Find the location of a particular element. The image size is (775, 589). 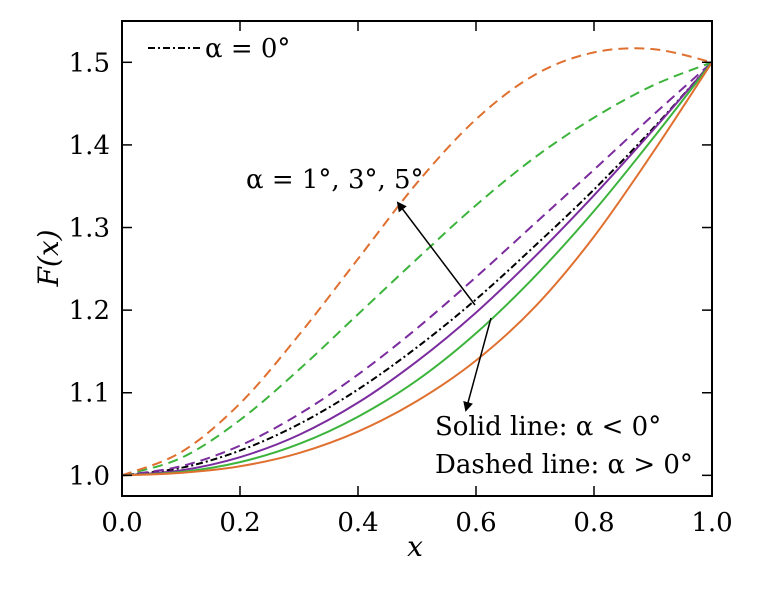

x-axis-label: x is located at coordinates (415, 546).